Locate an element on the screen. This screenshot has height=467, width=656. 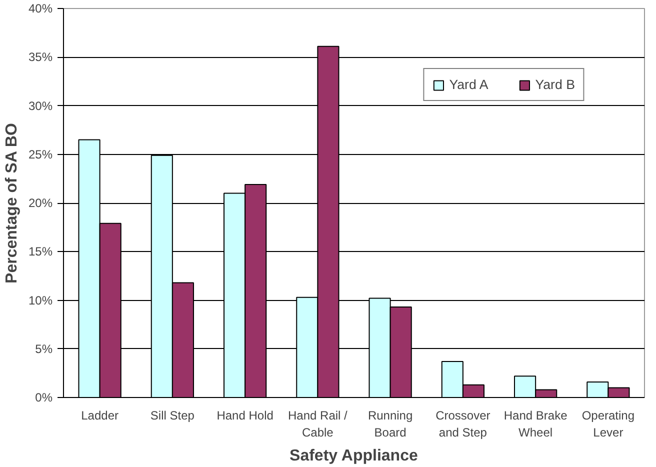
x-tick-label: Ladder is located at coordinates (100, 415).